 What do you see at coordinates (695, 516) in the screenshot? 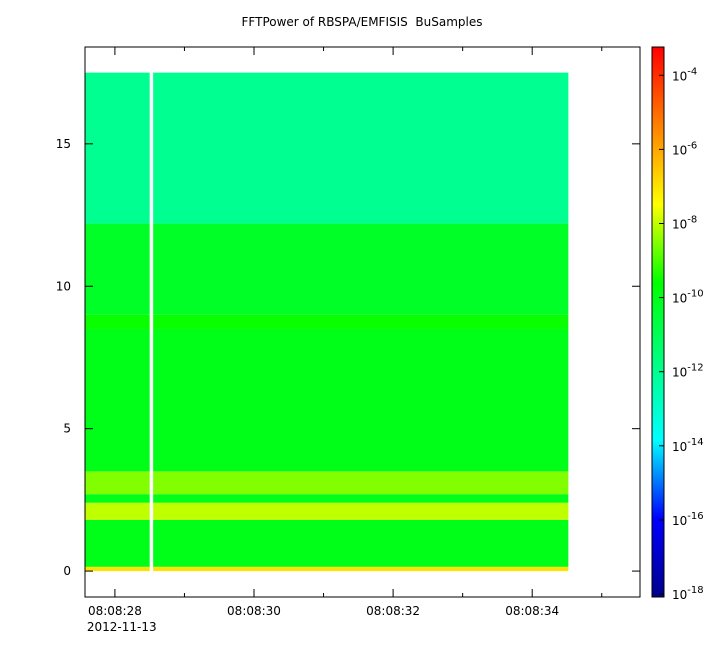
I see `colorbar-tick-exponent: -16` at bounding box center [695, 516].